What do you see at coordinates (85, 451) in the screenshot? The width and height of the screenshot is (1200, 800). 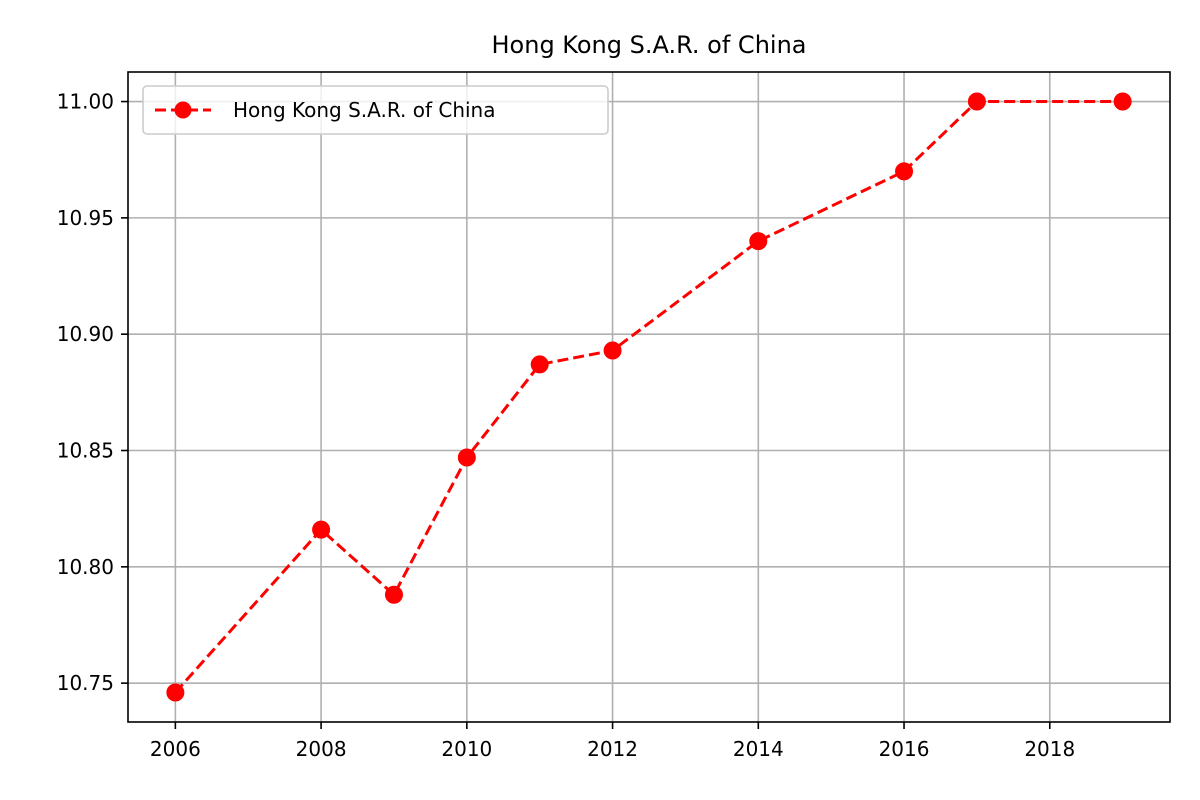 I see `y-tick-label: 10.85` at bounding box center [85, 451].